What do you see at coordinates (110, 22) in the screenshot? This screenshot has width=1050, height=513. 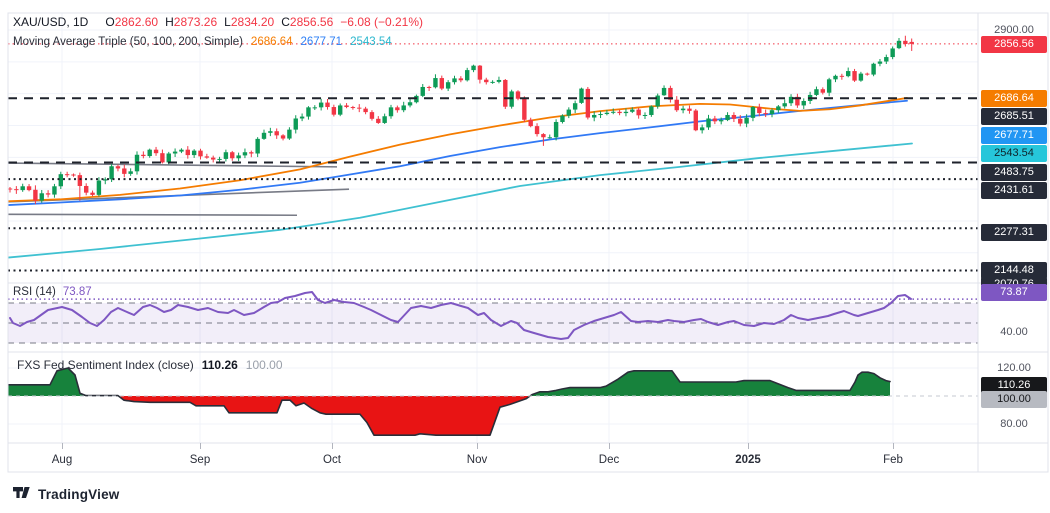 I see `open-label: O` at bounding box center [110, 22].